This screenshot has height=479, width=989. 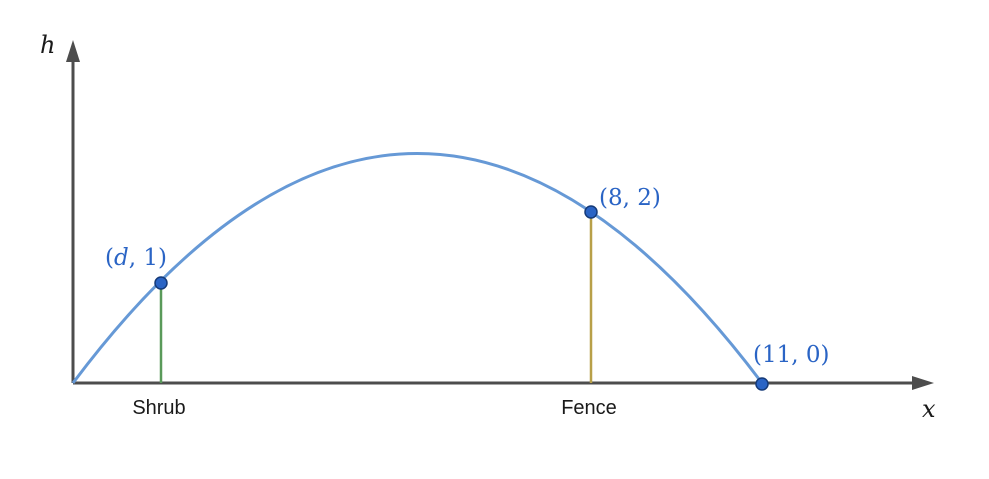 I want to click on shrub-point-label-open: (, so click(x=109, y=258).